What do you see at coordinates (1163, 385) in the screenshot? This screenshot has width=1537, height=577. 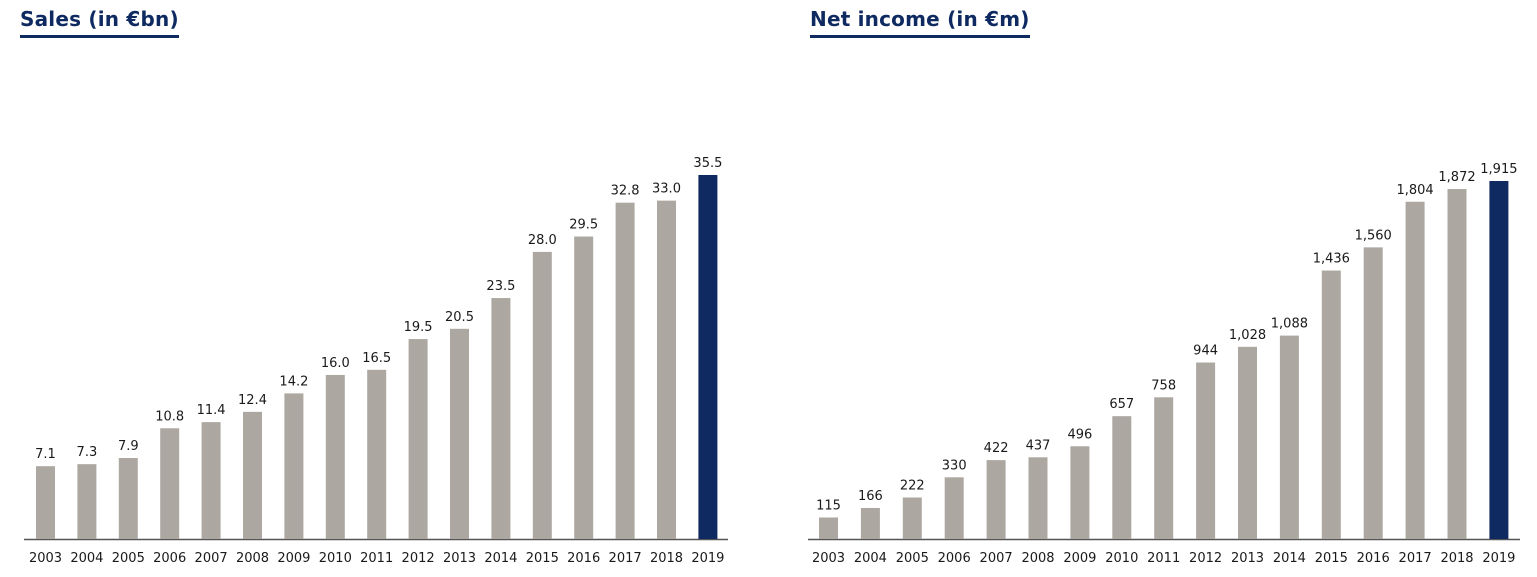 I see `net-income-value-label-2011: 758` at bounding box center [1163, 385].